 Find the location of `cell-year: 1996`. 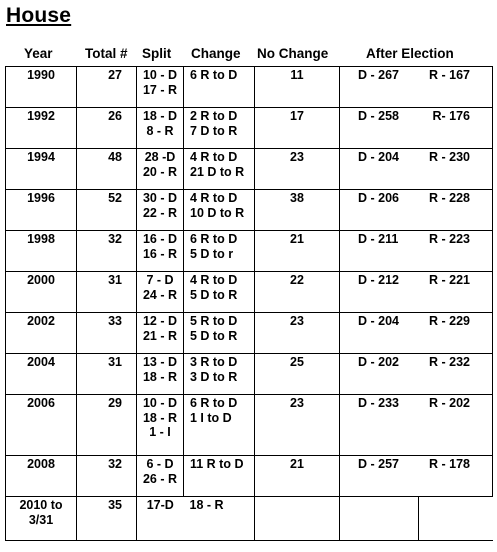

cell-year: 1996 is located at coordinates (41, 210).